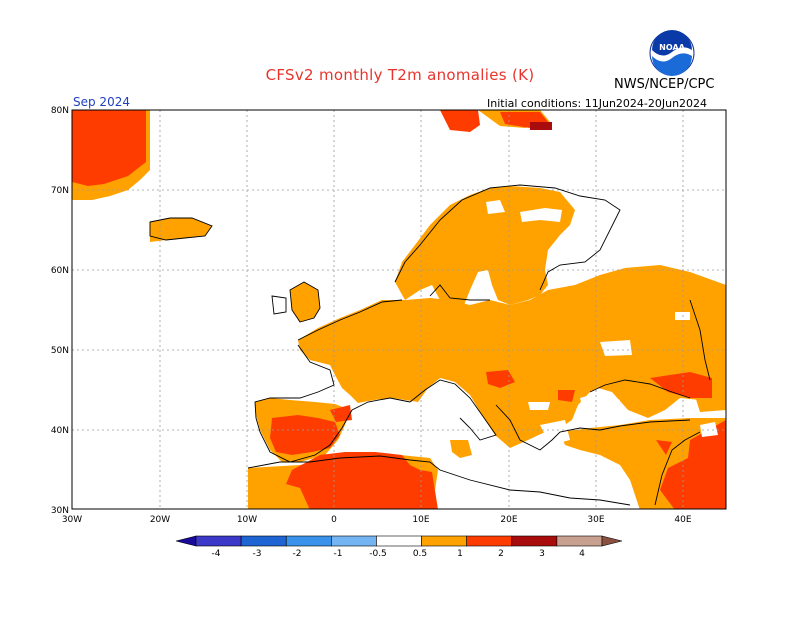 This screenshot has height=618, width=800. Describe the element at coordinates (186, 541) in the screenshot. I see `colorbar-arrow-low` at that location.